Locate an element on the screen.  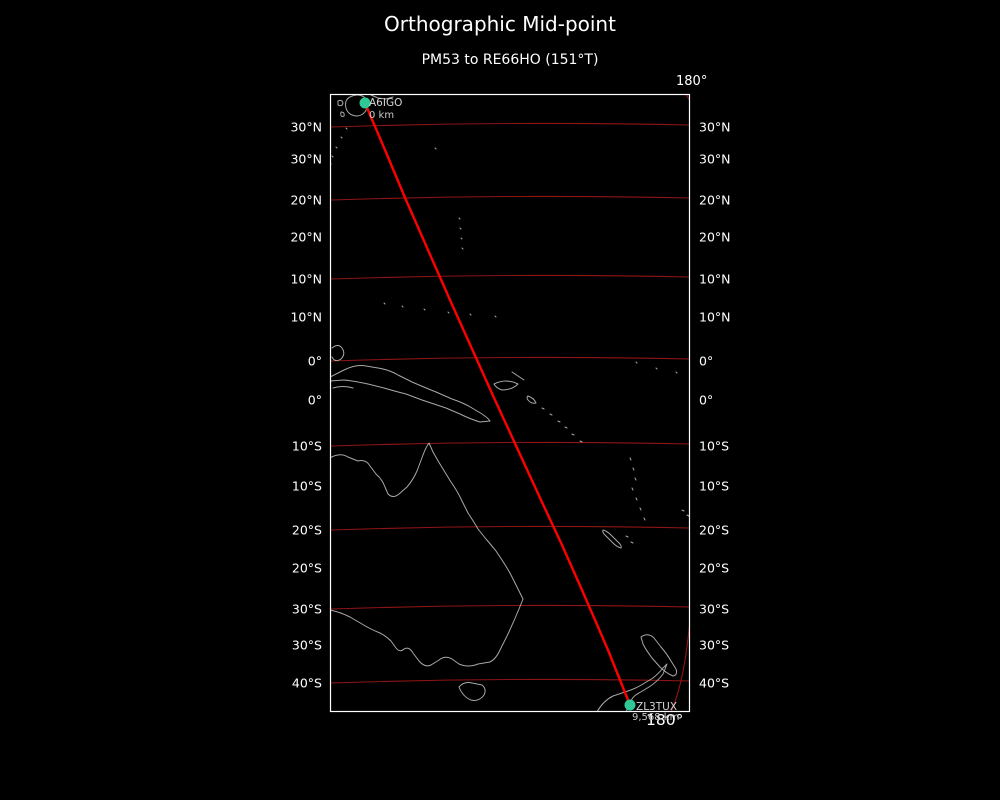
meridian-label-top: 180° is located at coordinates (692, 81).